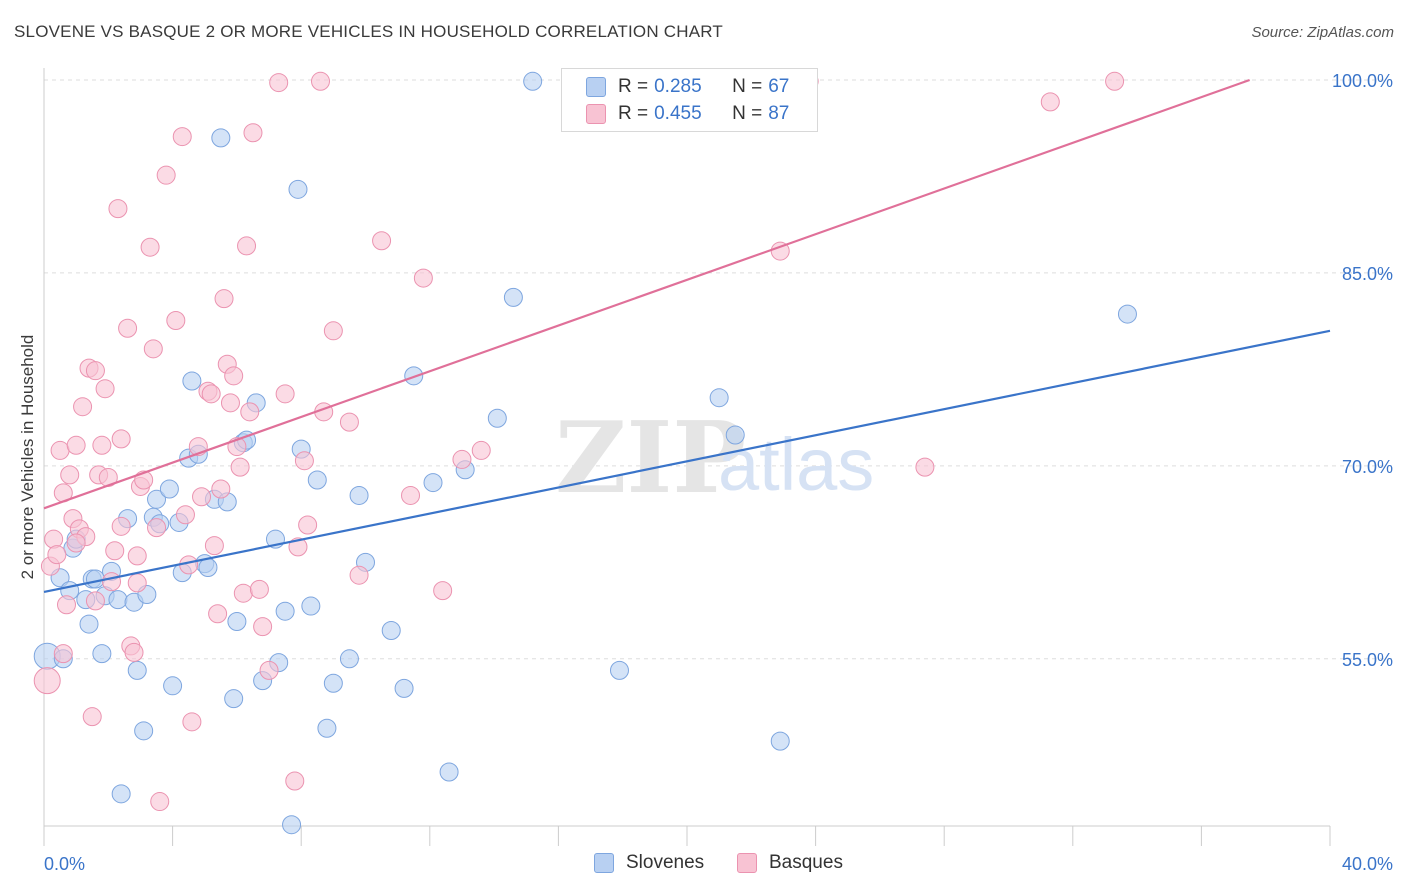 The width and height of the screenshot is (1406, 892). Describe the element at coordinates (1367, 660) in the screenshot. I see `y-tick-label: 55.0%` at that location.